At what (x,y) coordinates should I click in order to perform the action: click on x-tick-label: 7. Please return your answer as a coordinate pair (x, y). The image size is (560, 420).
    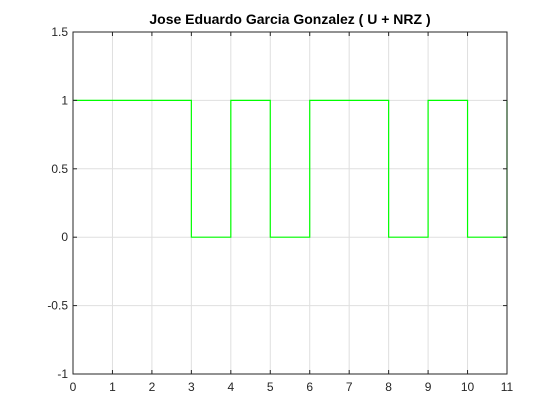
    Looking at the image, I should click on (349, 387).